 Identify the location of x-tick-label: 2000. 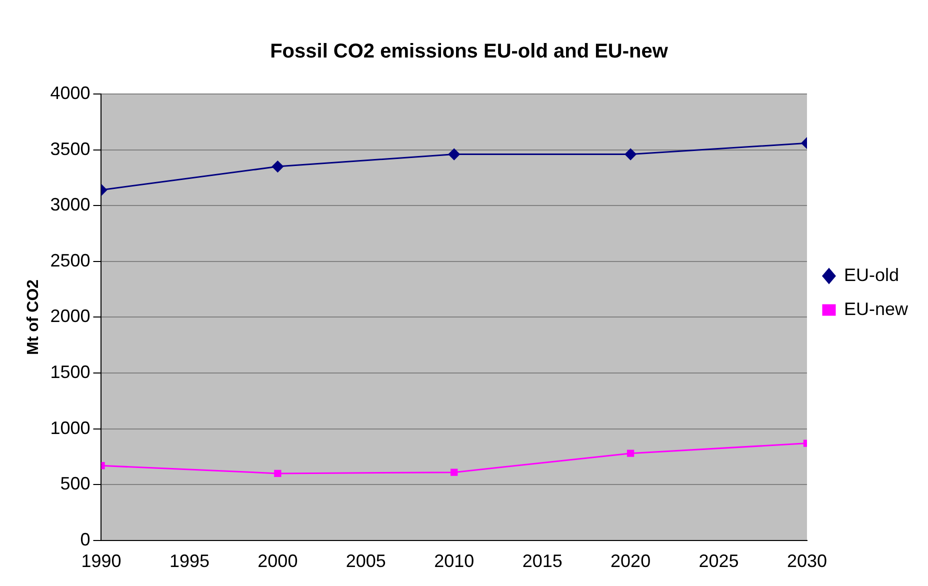
(278, 561).